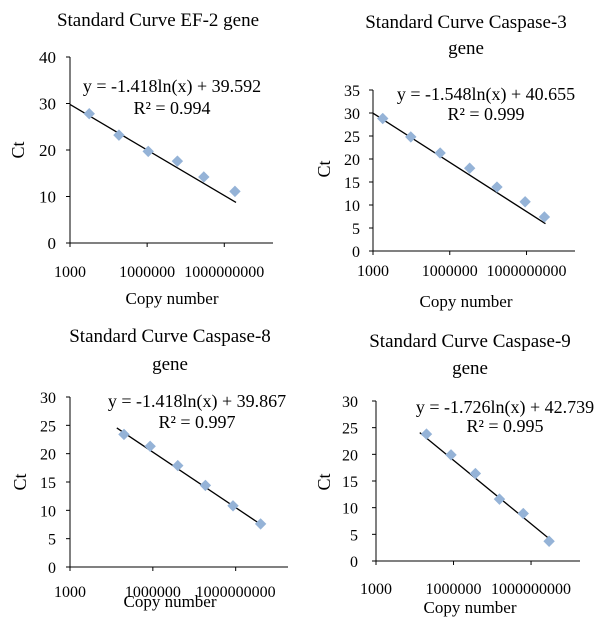 The height and width of the screenshot is (618, 603). I want to click on r-squared-label: R² = 0.994, so click(171, 108).